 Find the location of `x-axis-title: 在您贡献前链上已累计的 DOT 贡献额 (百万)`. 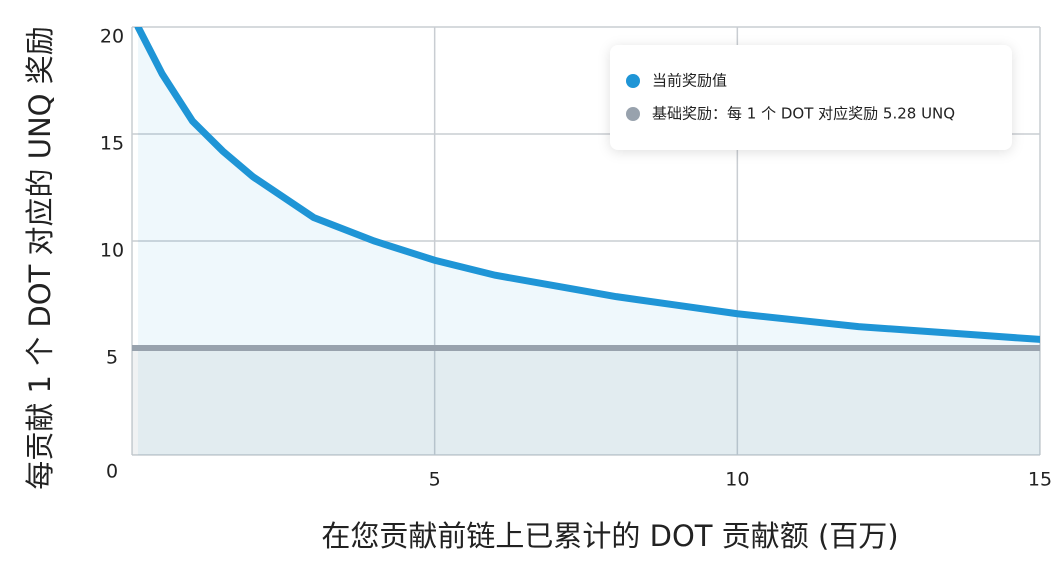

x-axis-title: 在您贡献前链上已累计的 DOT 贡献额 (百万) is located at coordinates (609, 536).